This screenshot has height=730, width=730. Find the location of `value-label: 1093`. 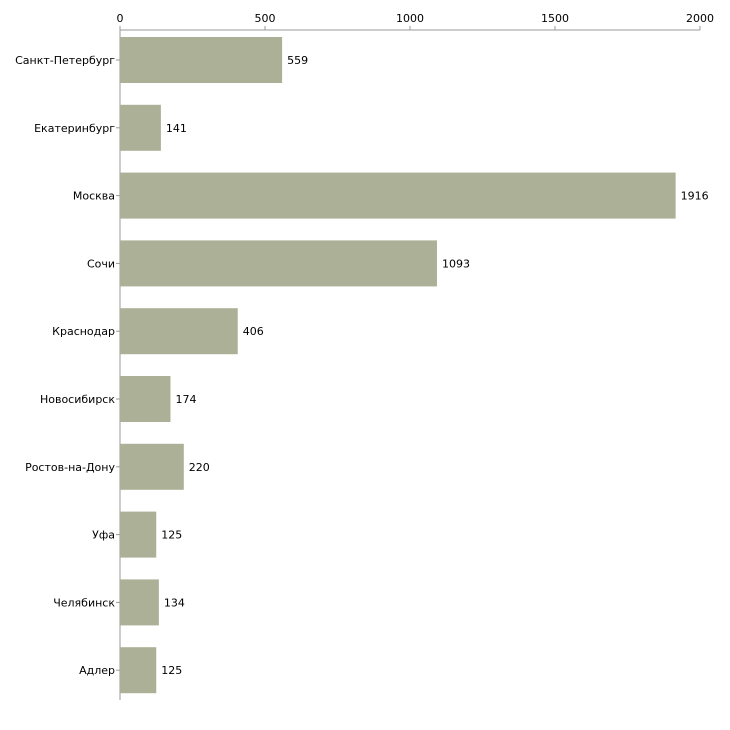

value-label: 1093 is located at coordinates (456, 263).